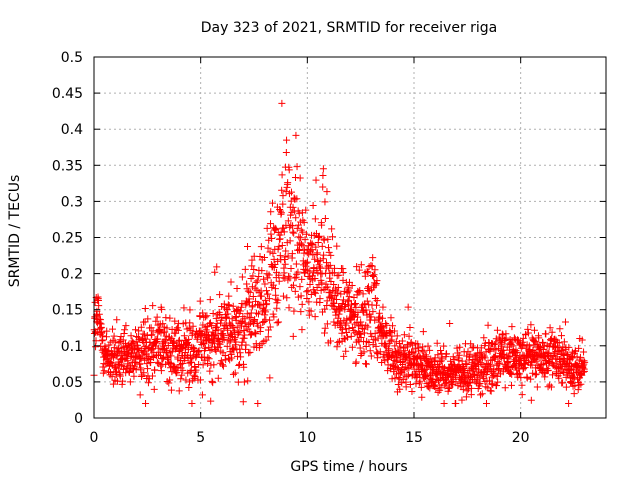 This screenshot has width=640, height=480. Describe the element at coordinates (72, 130) in the screenshot. I see `y-tick-label: 0.4` at that location.